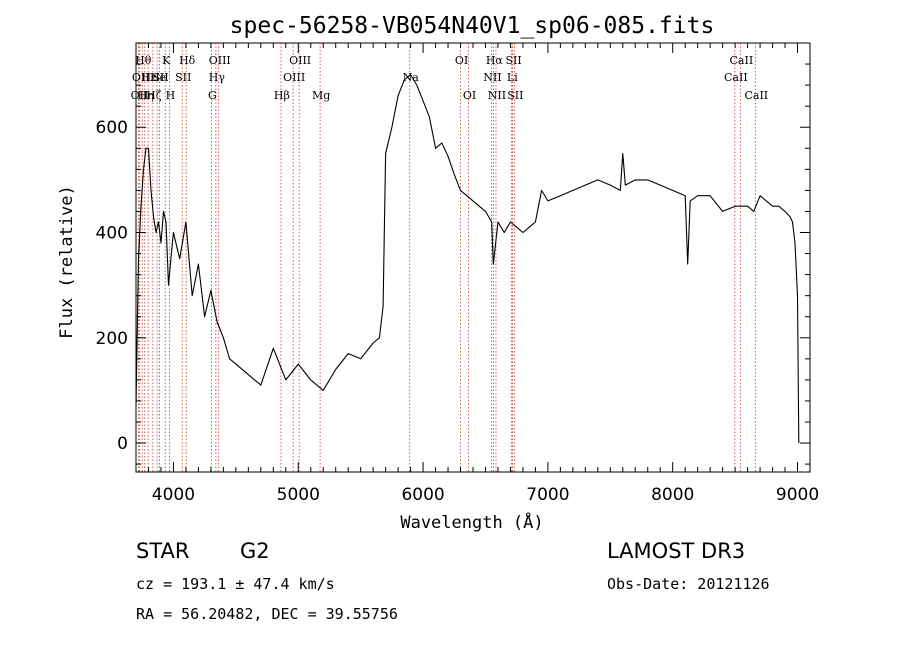 Image resolution: width=900 pixels, height=649 pixels. I want to click on line-label: He, so click(158, 77).